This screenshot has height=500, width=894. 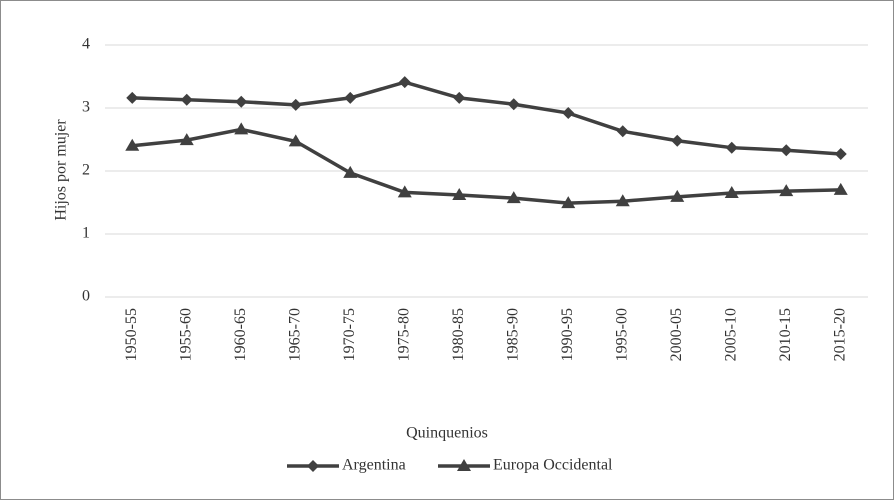 What do you see at coordinates (349, 334) in the screenshot?
I see `x-tick-label: 1970-75` at bounding box center [349, 334].